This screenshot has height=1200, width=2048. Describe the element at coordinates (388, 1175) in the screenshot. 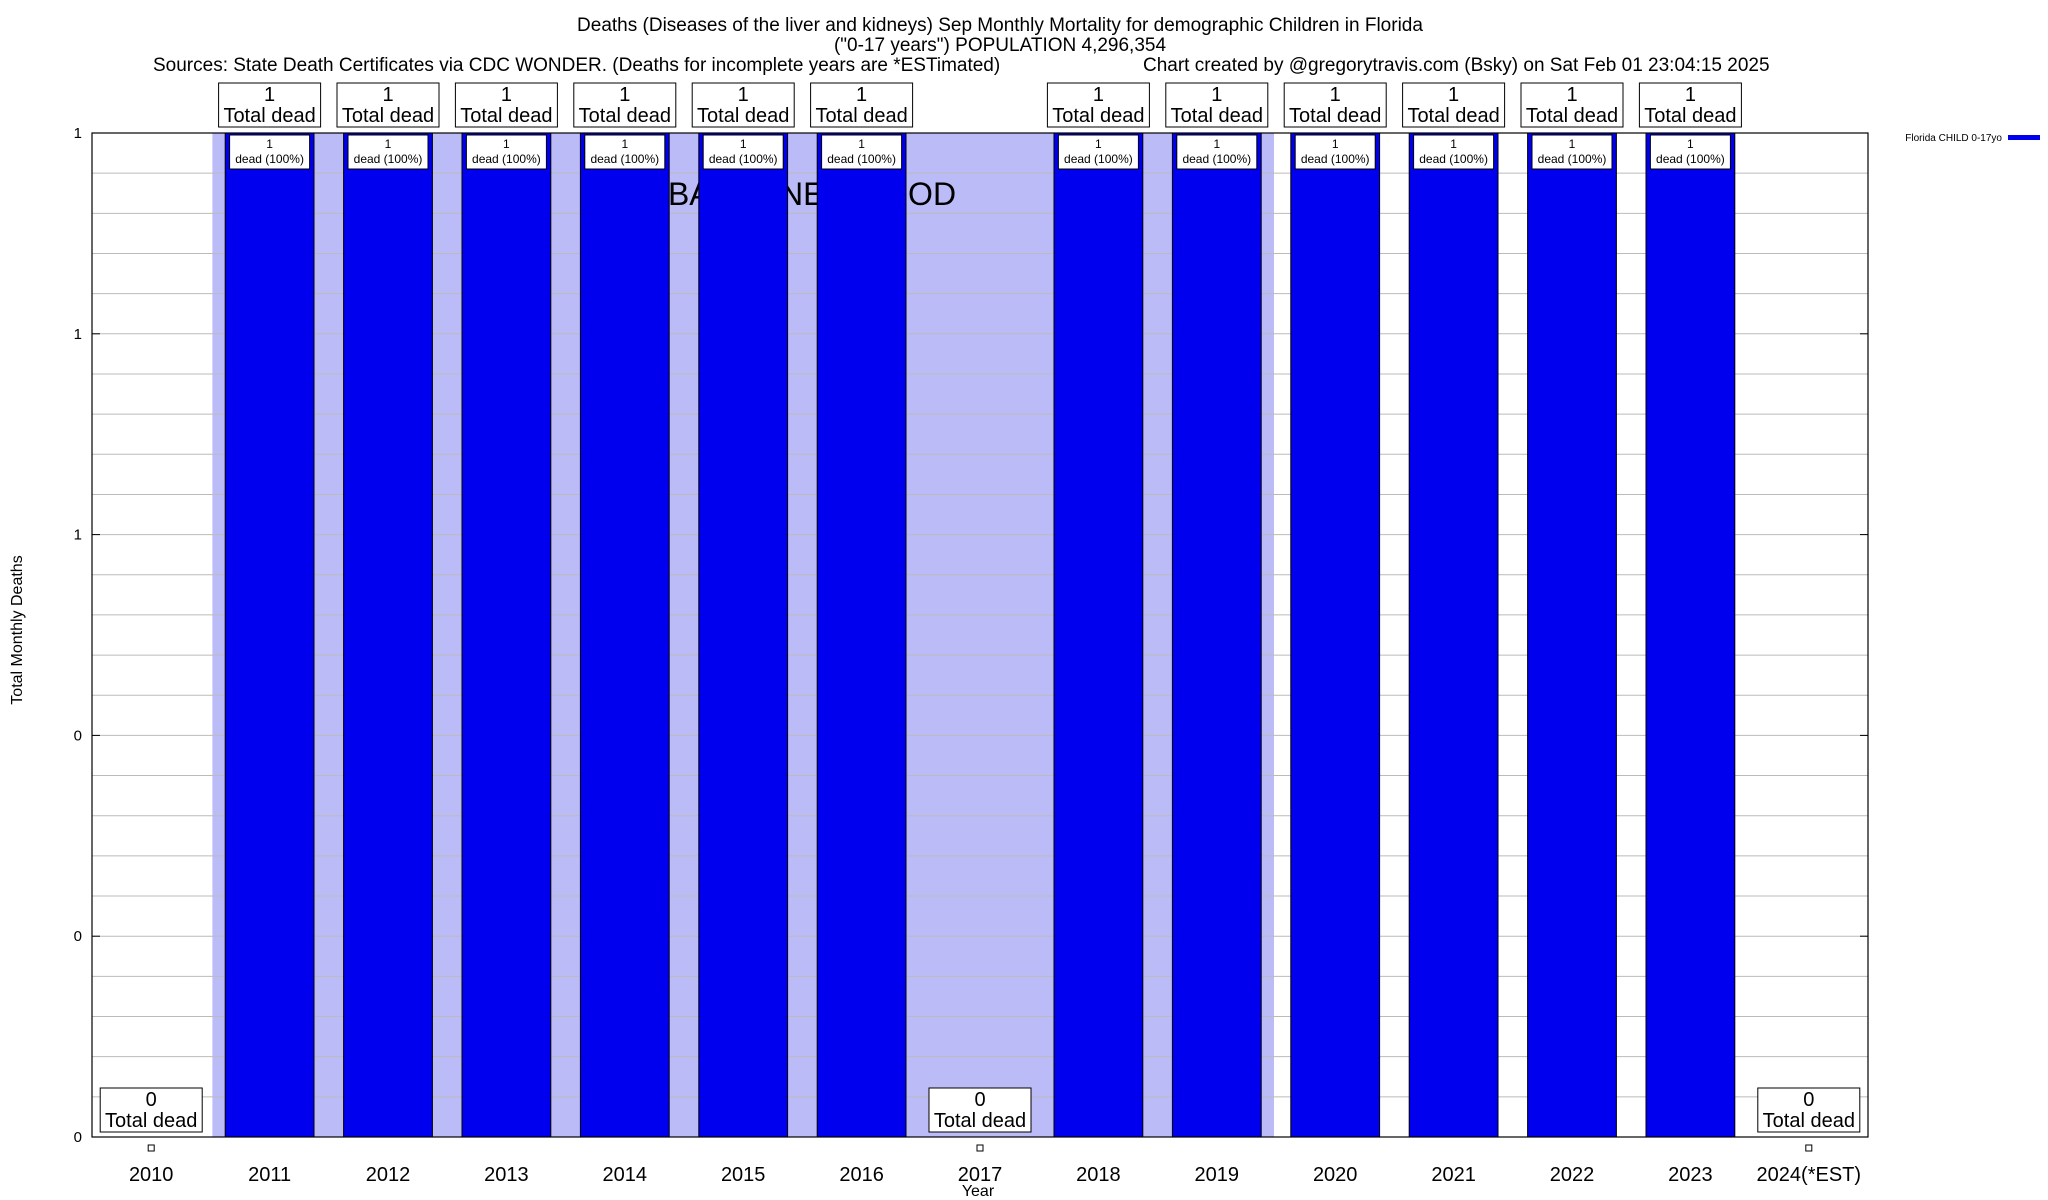

I see `x-tick-label: 2012` at that location.